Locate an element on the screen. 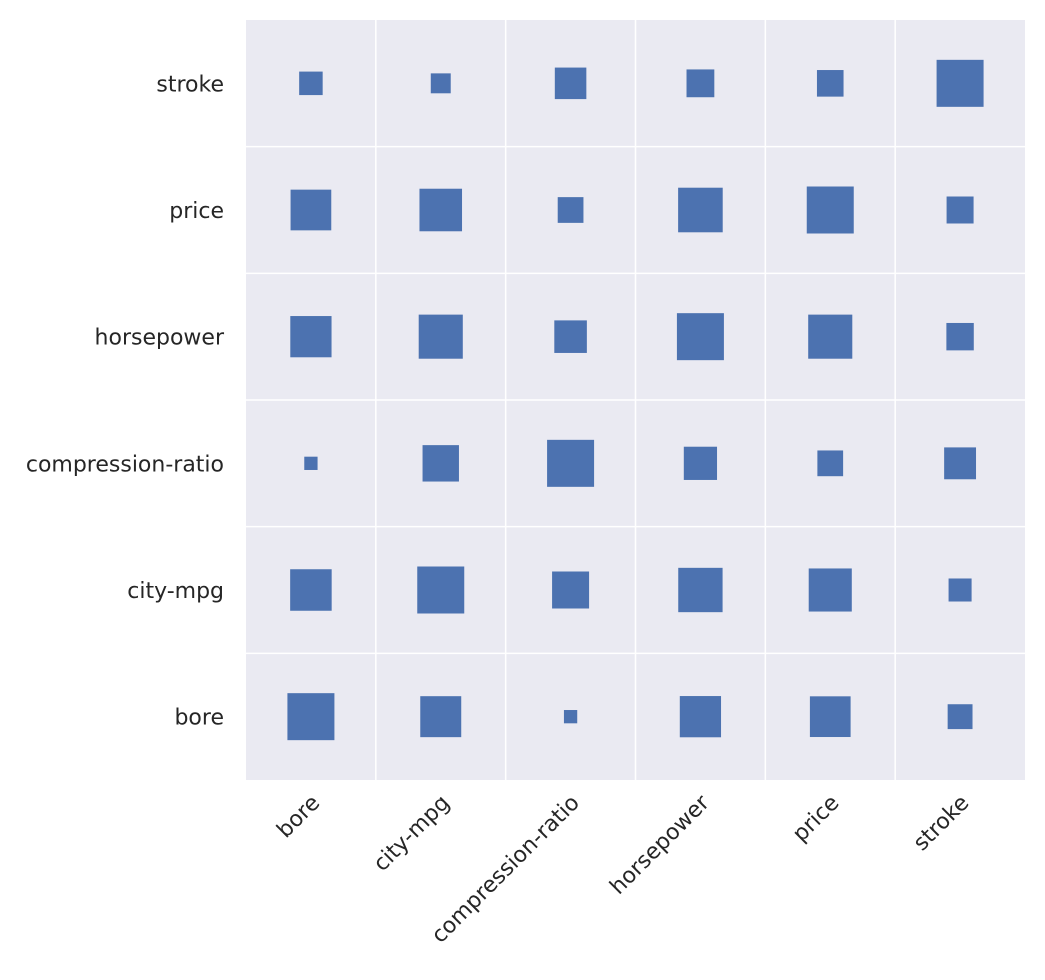  marker-price-horsepower is located at coordinates (700, 210).